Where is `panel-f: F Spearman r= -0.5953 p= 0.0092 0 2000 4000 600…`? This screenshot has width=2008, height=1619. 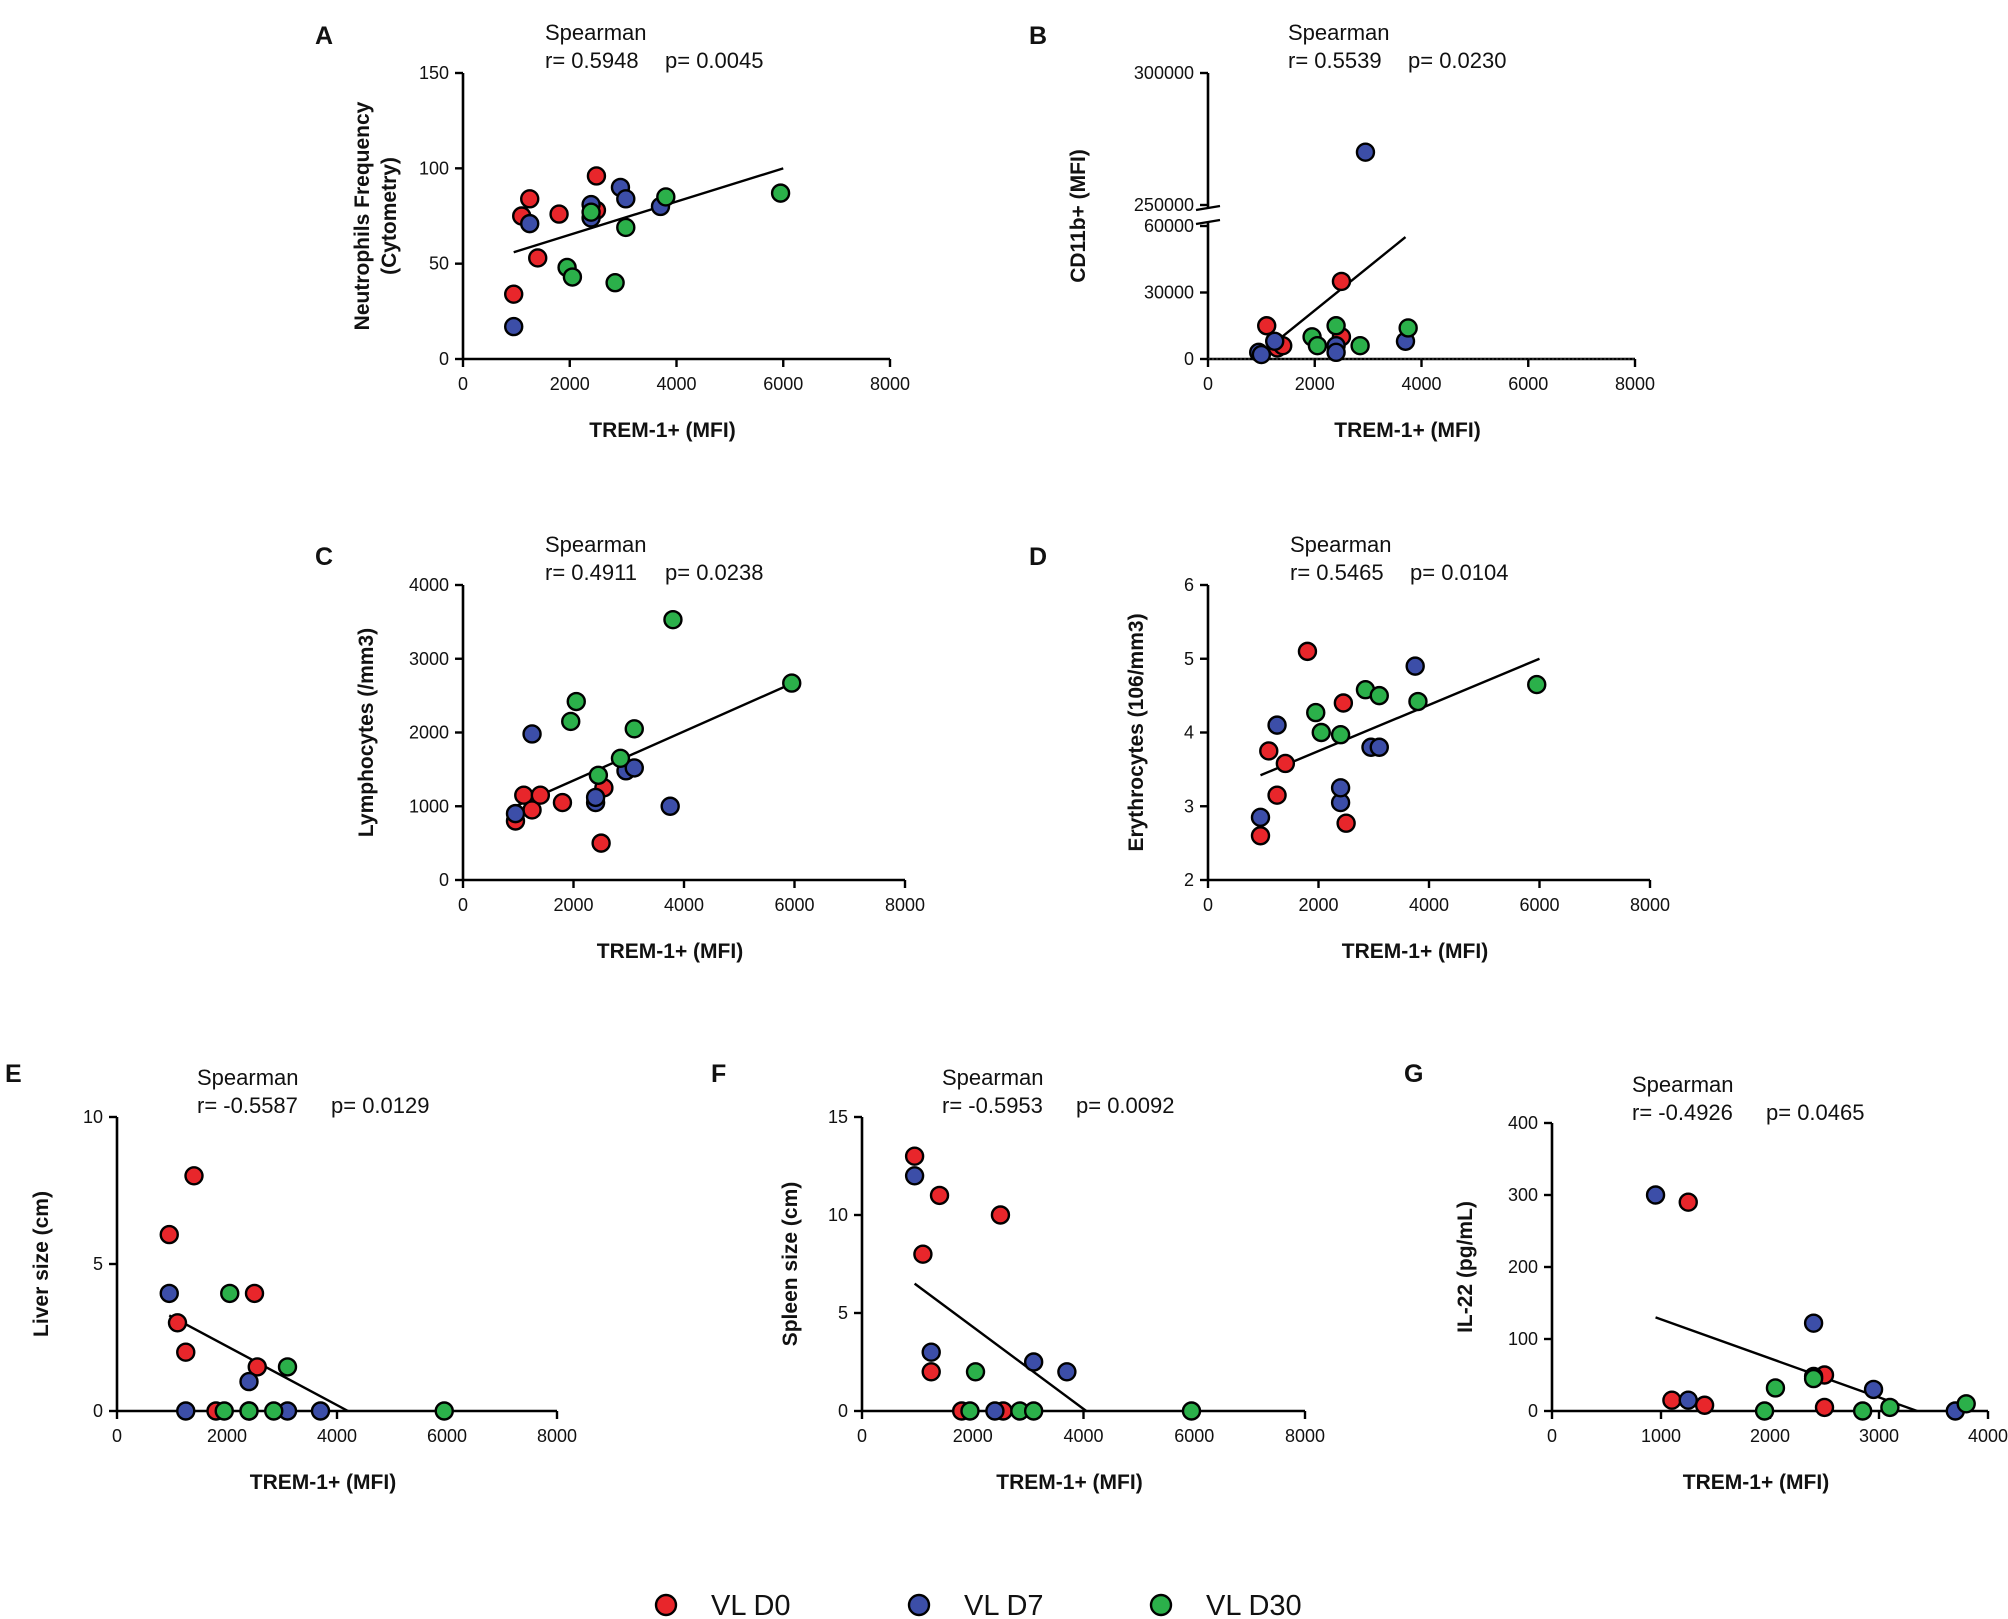 panel-f: F Spearman r= -0.5953 p= 0.0092 0 2000 4000 600… is located at coordinates (1018, 1277).